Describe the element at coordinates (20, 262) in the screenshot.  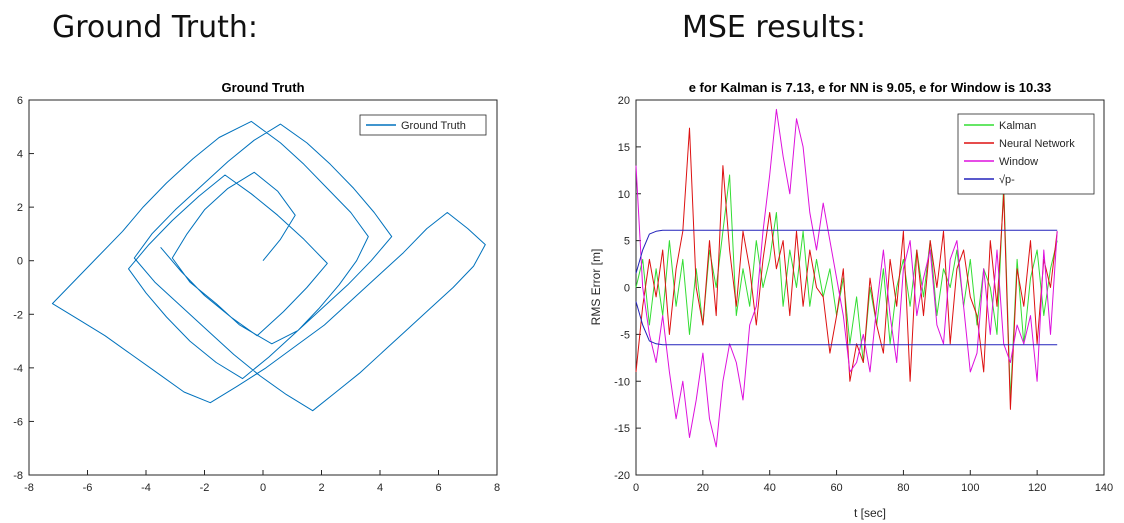
I see `ground-truth-y-tick-label: 0` at that location.